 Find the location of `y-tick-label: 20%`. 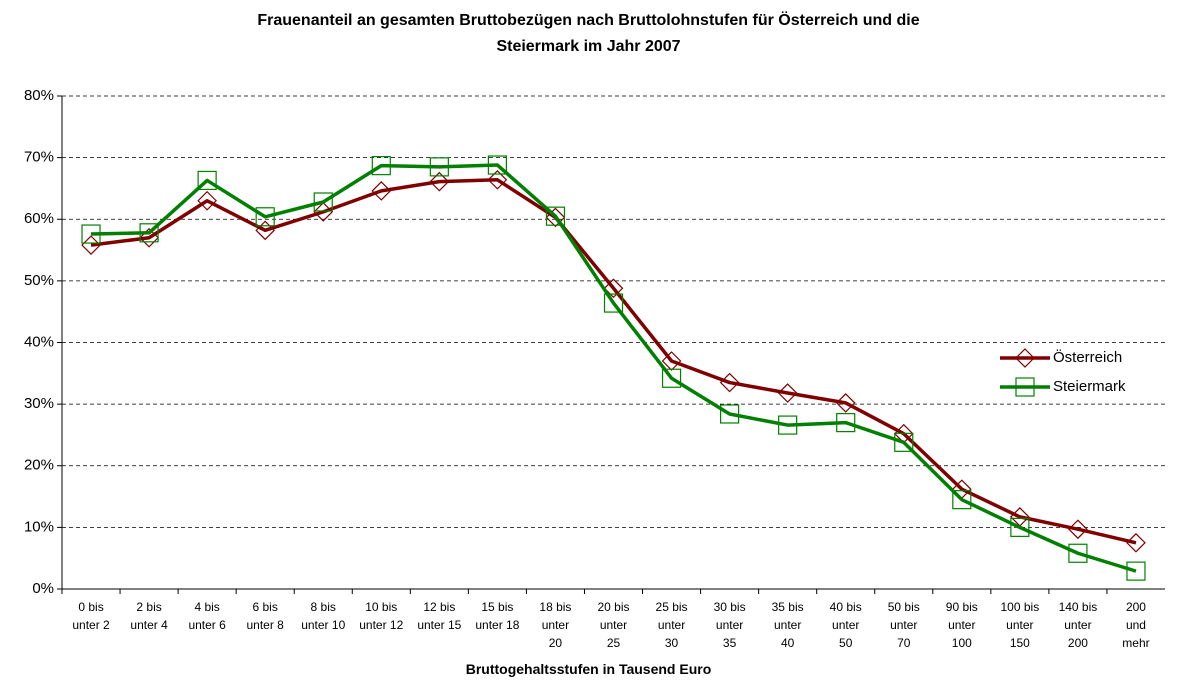

y-tick-label: 20% is located at coordinates (39, 465).